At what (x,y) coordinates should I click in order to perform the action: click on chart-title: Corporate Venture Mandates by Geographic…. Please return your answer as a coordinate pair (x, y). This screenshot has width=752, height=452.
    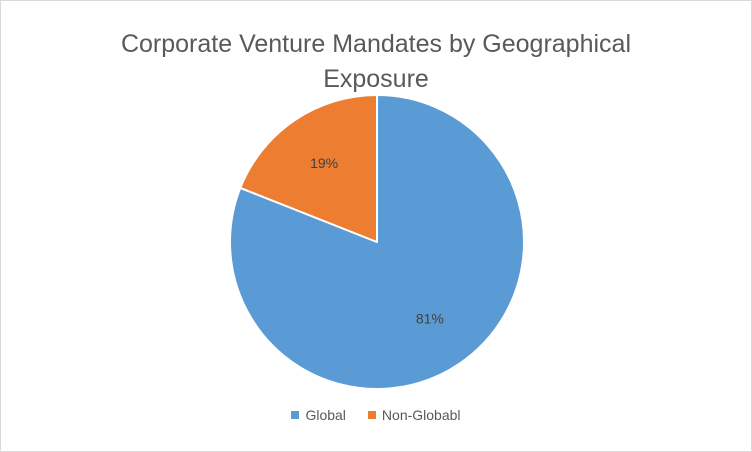
    Looking at the image, I should click on (376, 61).